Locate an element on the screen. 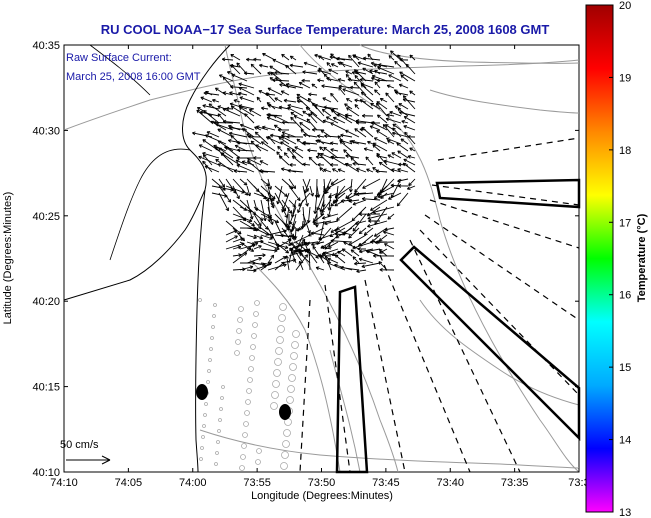 The height and width of the screenshot is (518, 651). y-tick-label: 40:25 is located at coordinates (46, 217).